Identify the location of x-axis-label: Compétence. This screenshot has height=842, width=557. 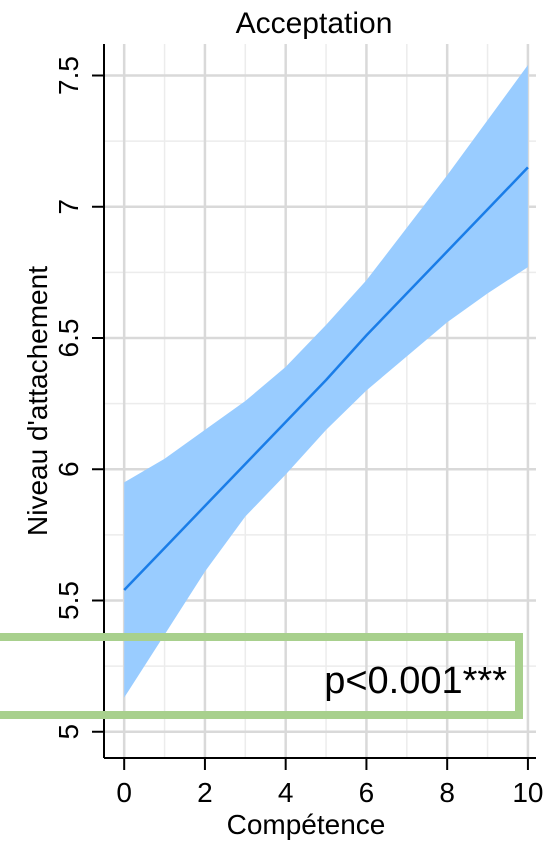
(306, 824).